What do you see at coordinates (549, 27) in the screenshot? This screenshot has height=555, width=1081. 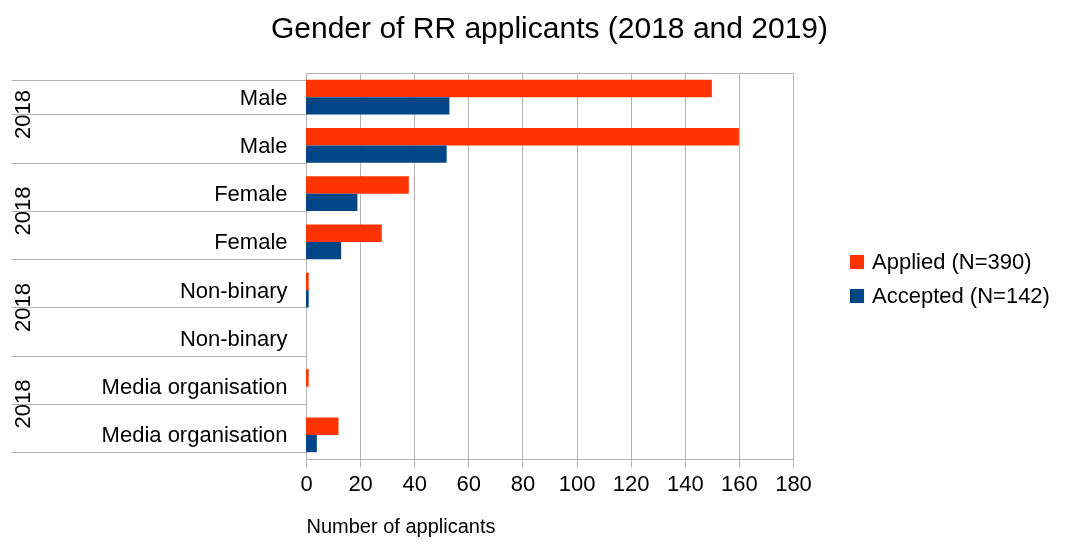 I see `chart-title: Gender of RR applicants (2018 and 2019)` at bounding box center [549, 27].